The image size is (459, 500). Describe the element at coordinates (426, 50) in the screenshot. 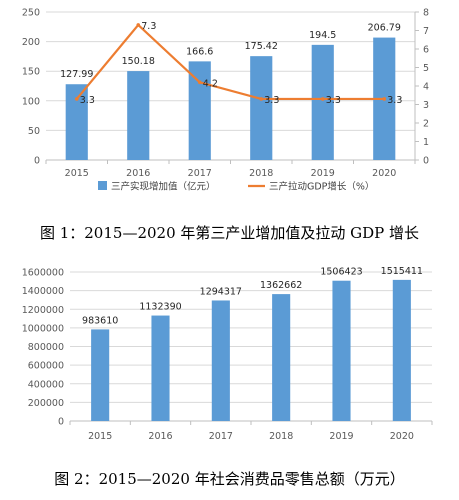

I see `y-right-tick-label: 6` at that location.